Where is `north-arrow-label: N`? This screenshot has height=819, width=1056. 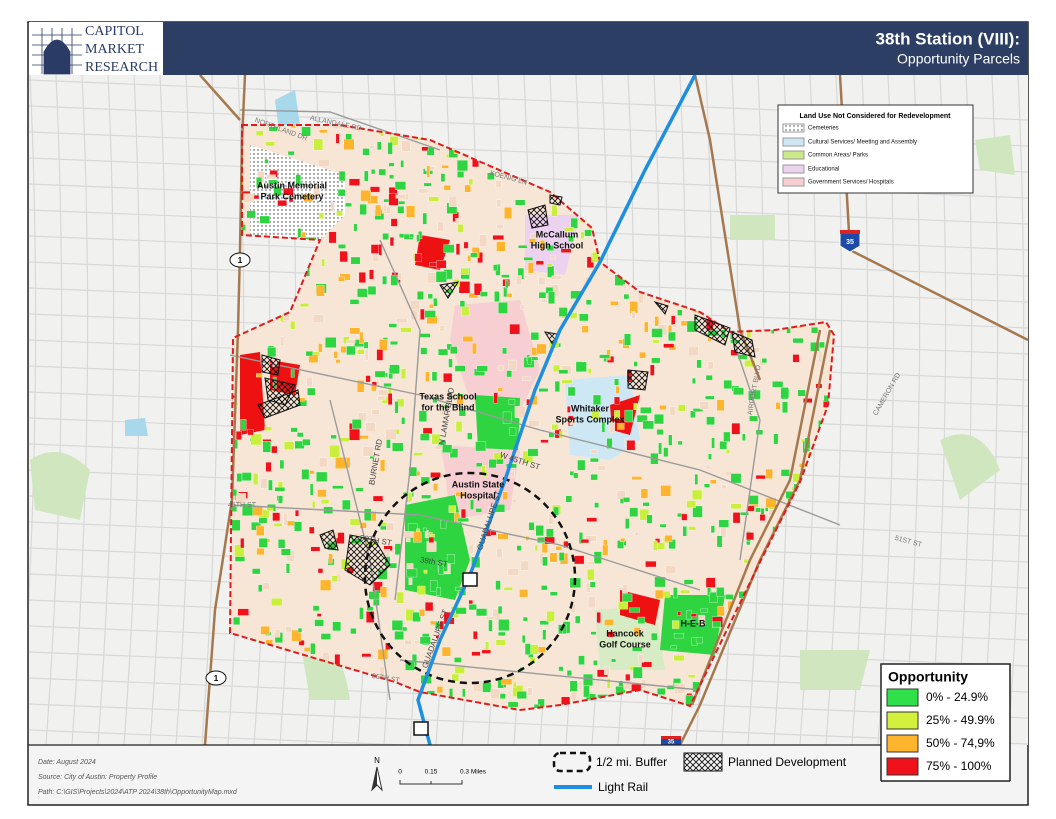
north-arrow-label: N is located at coordinates (377, 760).